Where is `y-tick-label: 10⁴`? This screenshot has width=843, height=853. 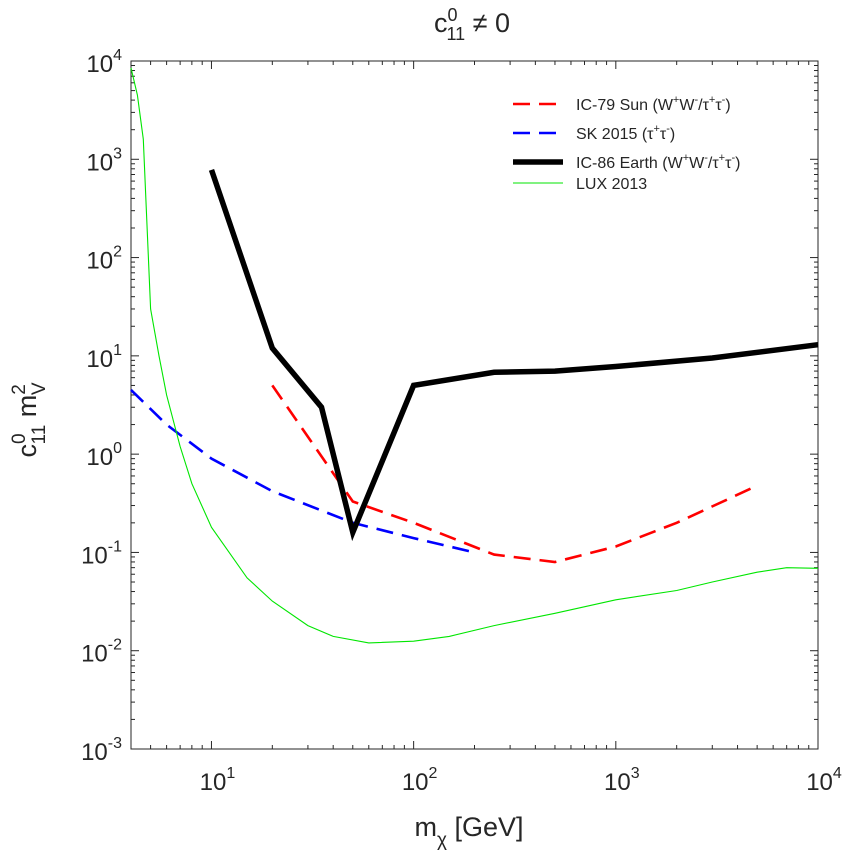
y-tick-label: 10⁴ is located at coordinates (104, 62).